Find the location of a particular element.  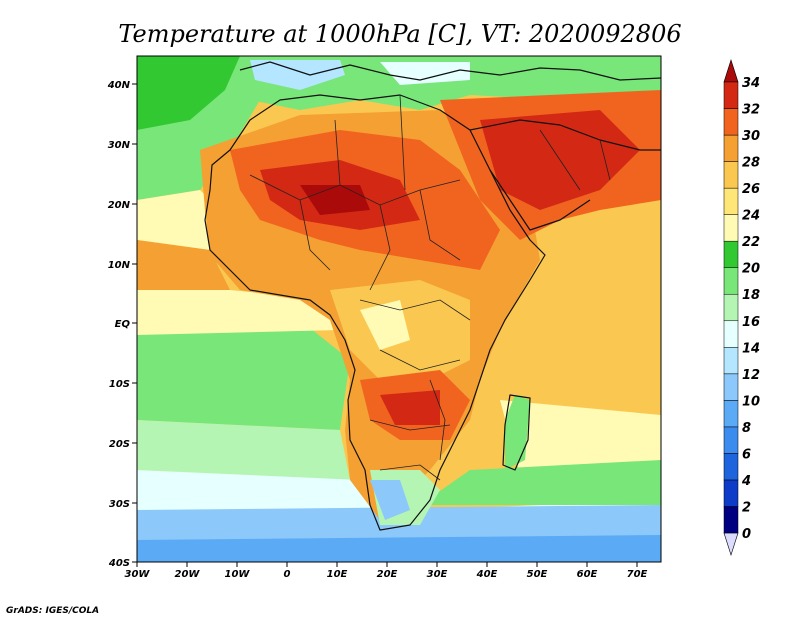

colorbar-level-label: 0 is located at coordinates (746, 534).